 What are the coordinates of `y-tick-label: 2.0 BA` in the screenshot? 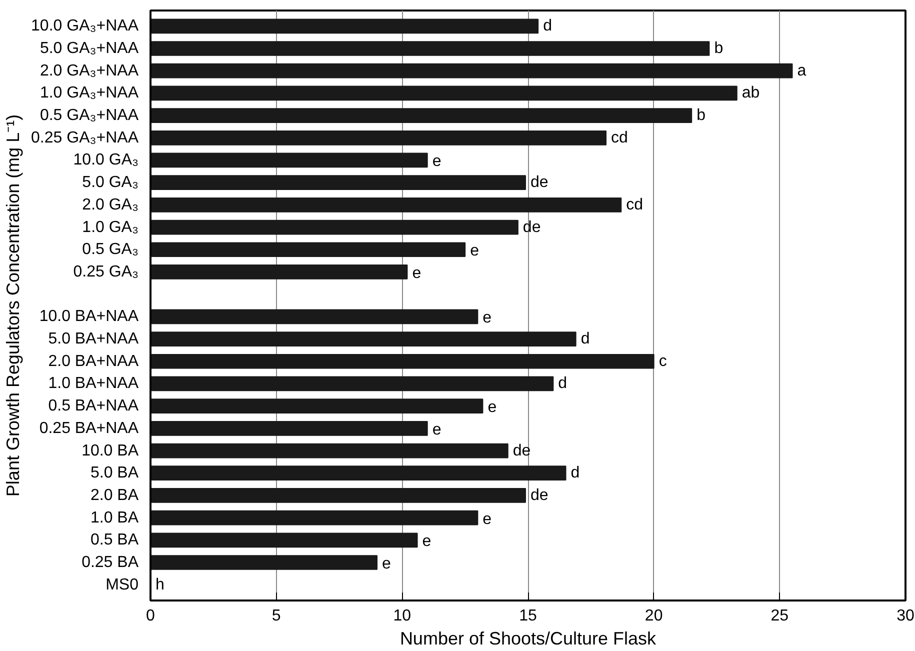 It's located at (114, 495).